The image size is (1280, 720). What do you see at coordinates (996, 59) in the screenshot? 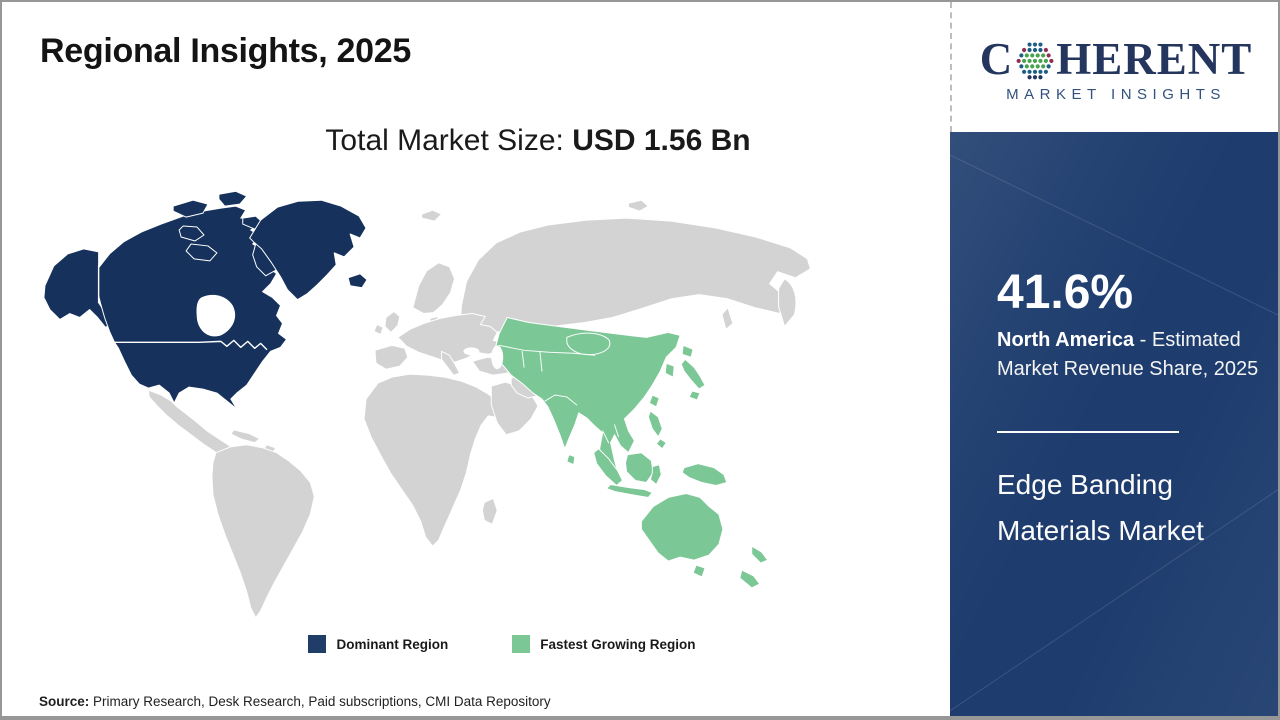
I see `logo-word-pre: C` at bounding box center [996, 59].